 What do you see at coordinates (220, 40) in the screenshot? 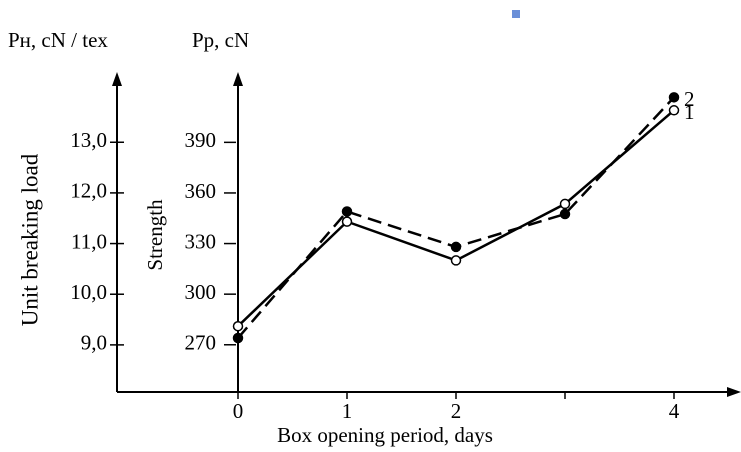
I see `y2-axis-symbol: Pр, cN` at bounding box center [220, 40].